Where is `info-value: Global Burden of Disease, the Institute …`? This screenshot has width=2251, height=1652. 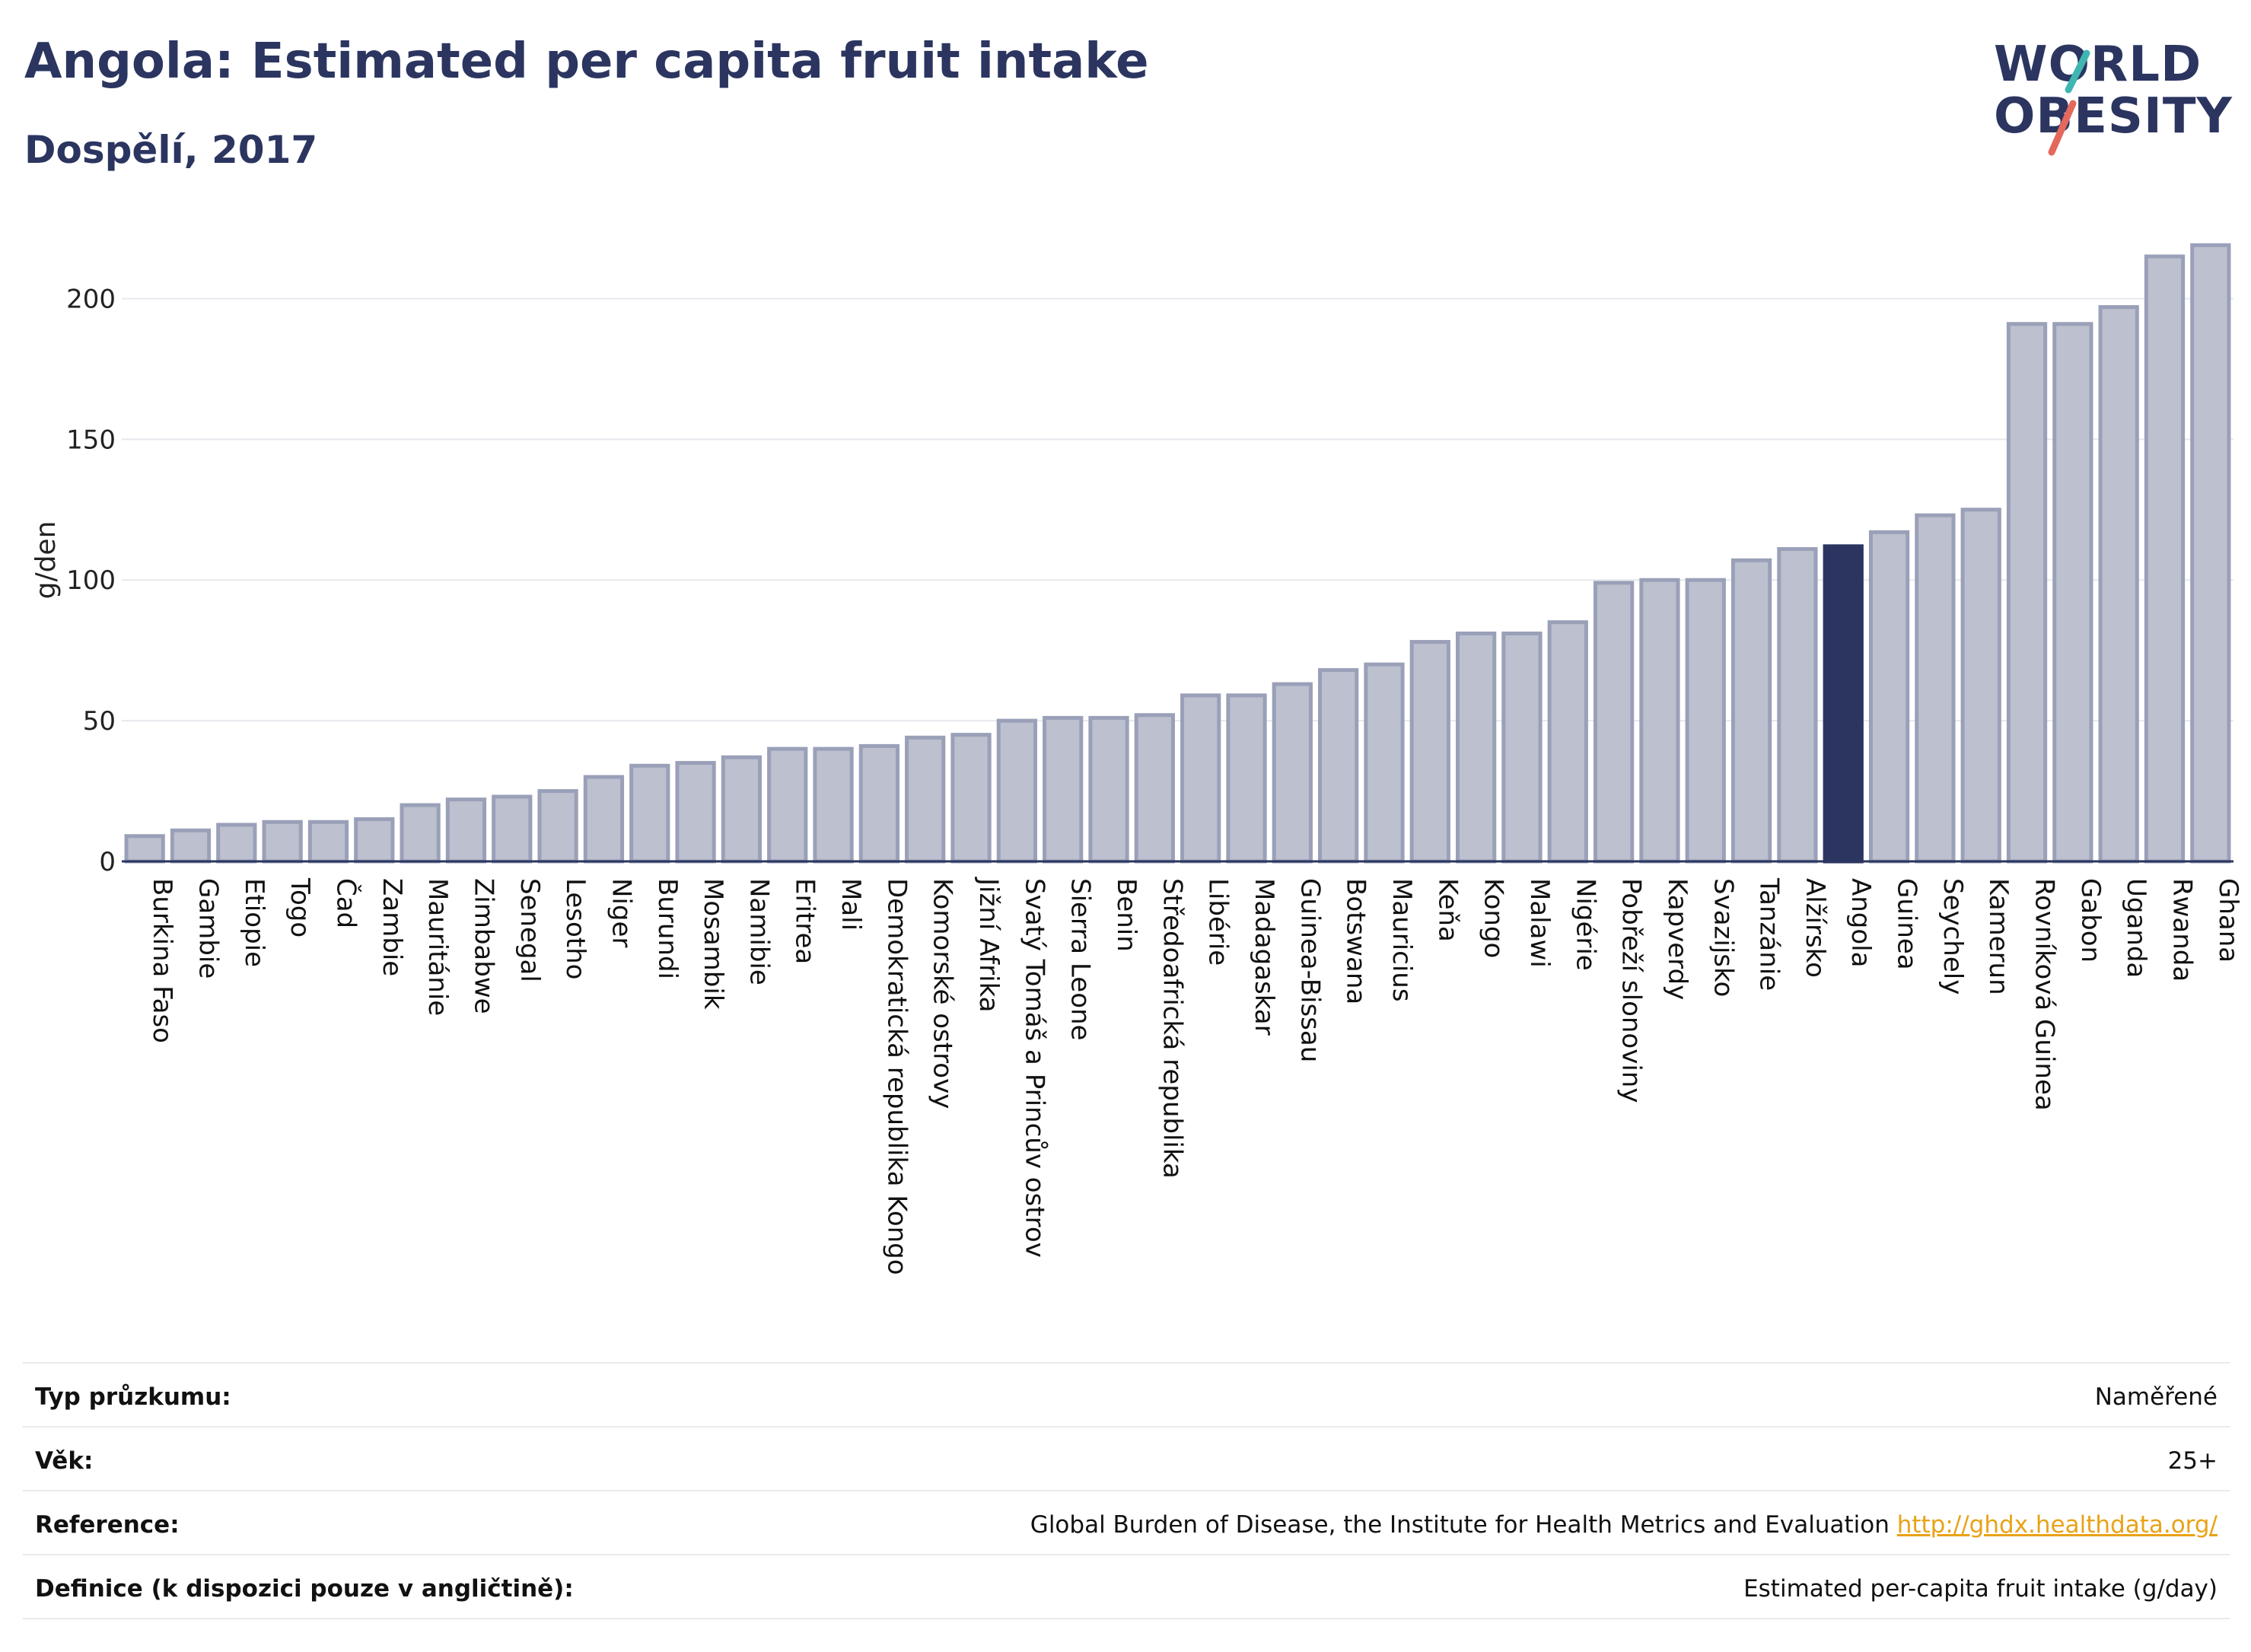 info-value: Global Burden of Disease, the Institute … is located at coordinates (1624, 1525).